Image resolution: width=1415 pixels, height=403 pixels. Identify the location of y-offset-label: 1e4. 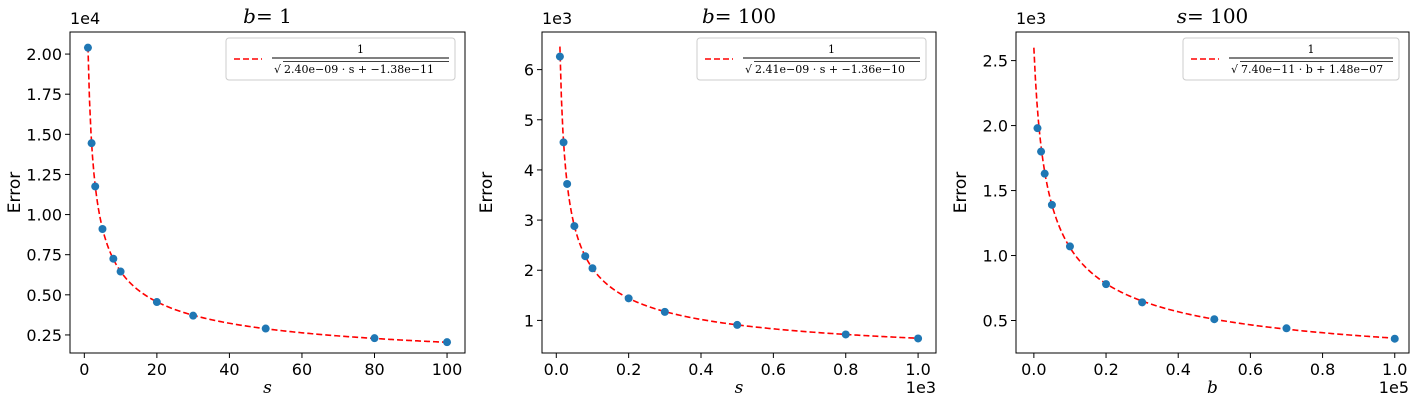
(85, 18).